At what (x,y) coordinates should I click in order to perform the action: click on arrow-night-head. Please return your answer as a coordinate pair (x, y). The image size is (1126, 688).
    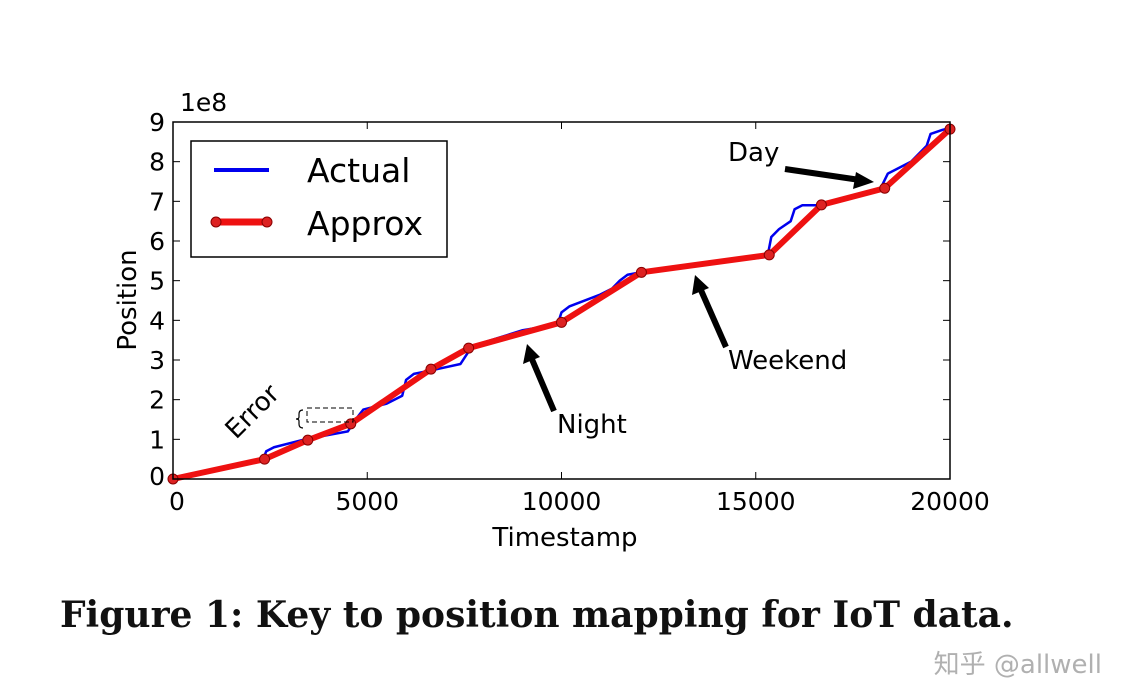
    Looking at the image, I should click on (531, 354).